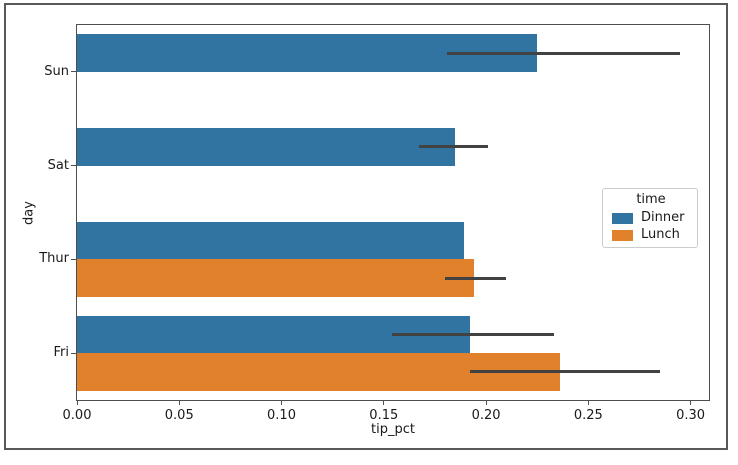  Describe the element at coordinates (58, 165) in the screenshot. I see `y-tick-label: Sat` at that location.